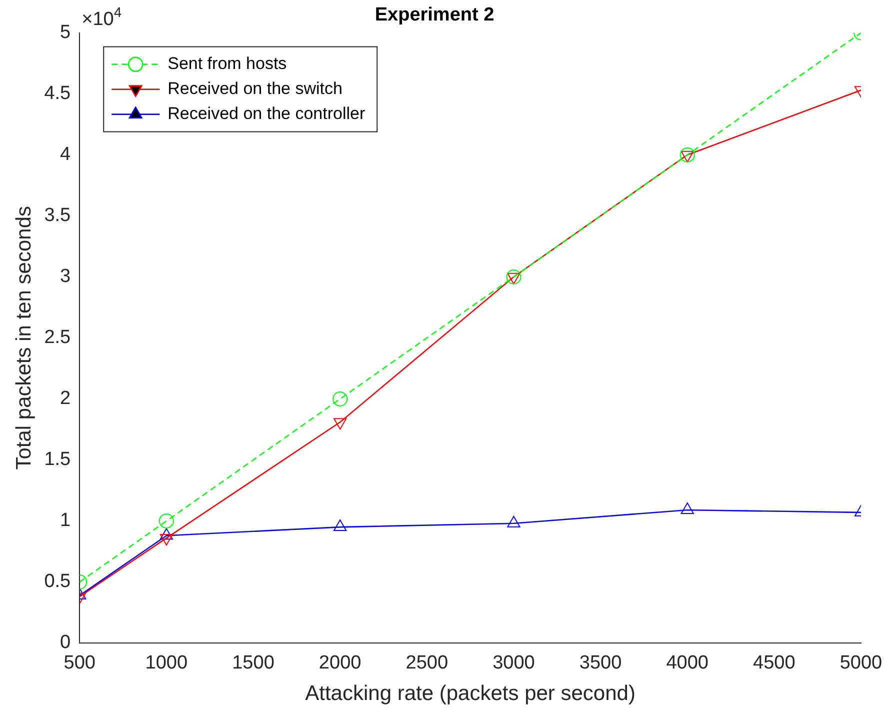 This screenshot has width=889, height=719. What do you see at coordinates (227, 63) in the screenshot?
I see `legend-label: Sent from hosts` at bounding box center [227, 63].